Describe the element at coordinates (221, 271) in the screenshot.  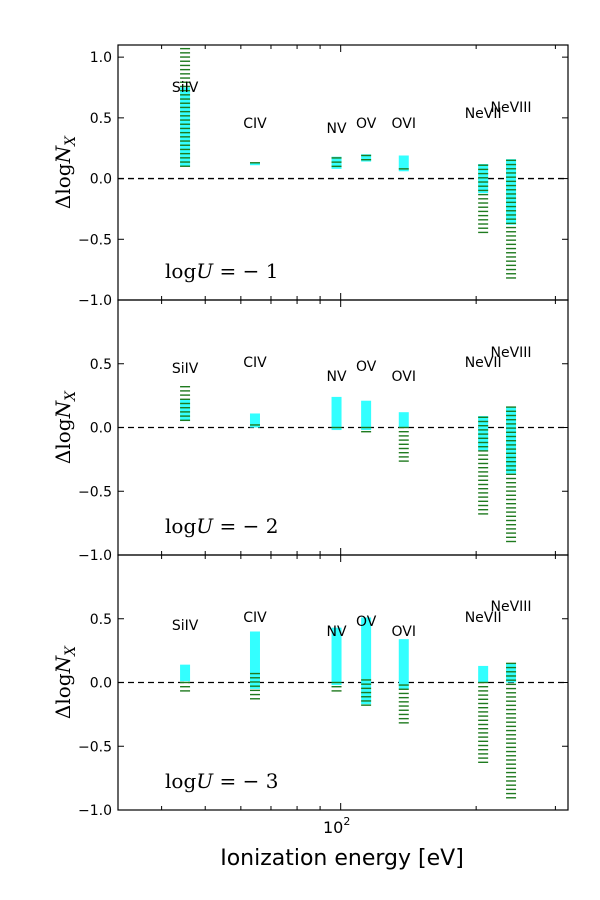
I see `panel-label: logU = − 1` at that location.